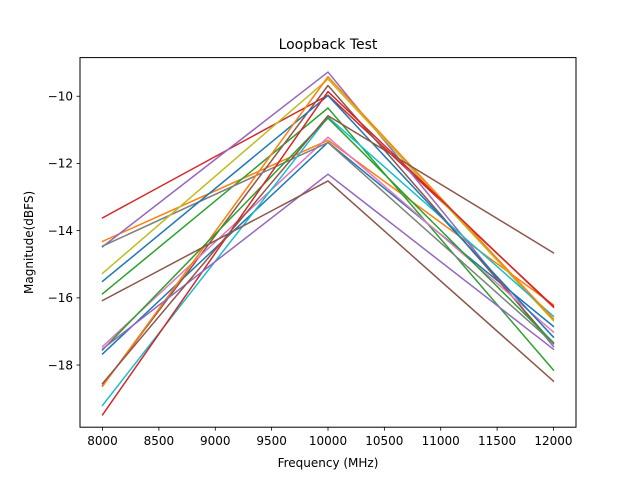 This screenshot has width=640, height=485. I want to click on x-tick-label: 12000, so click(553, 441).